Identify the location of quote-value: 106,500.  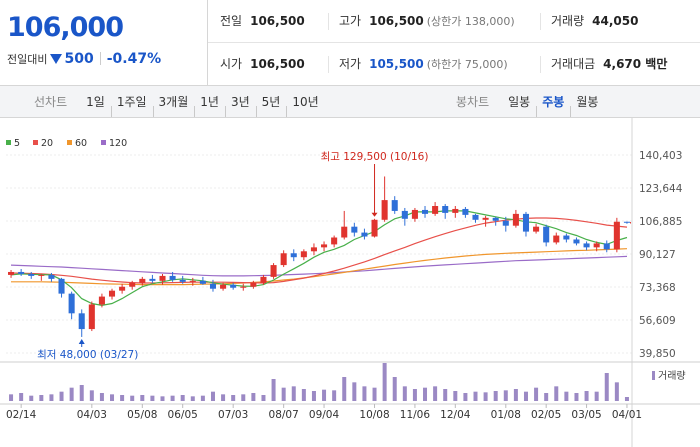
(277, 64).